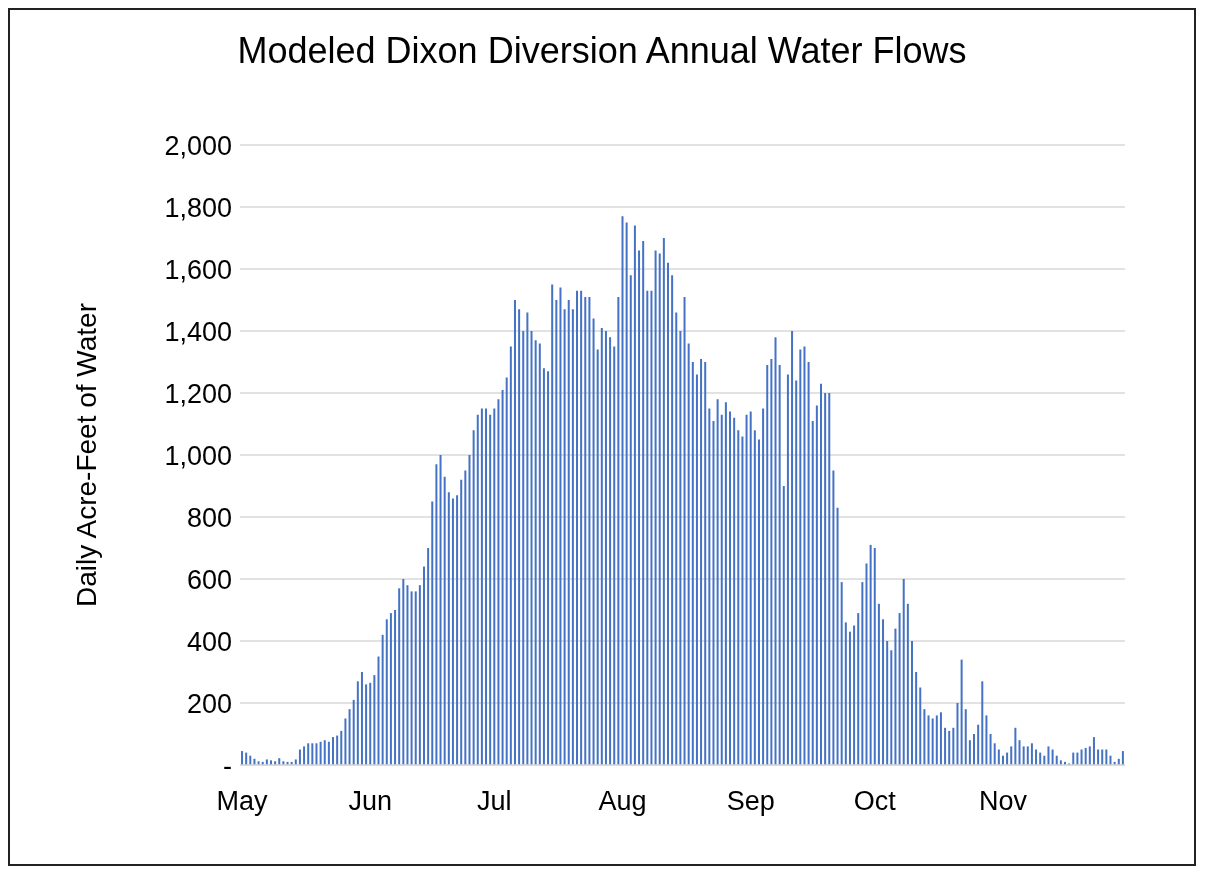  Describe the element at coordinates (198, 269) in the screenshot. I see `y-tick-label: 1,600` at that location.